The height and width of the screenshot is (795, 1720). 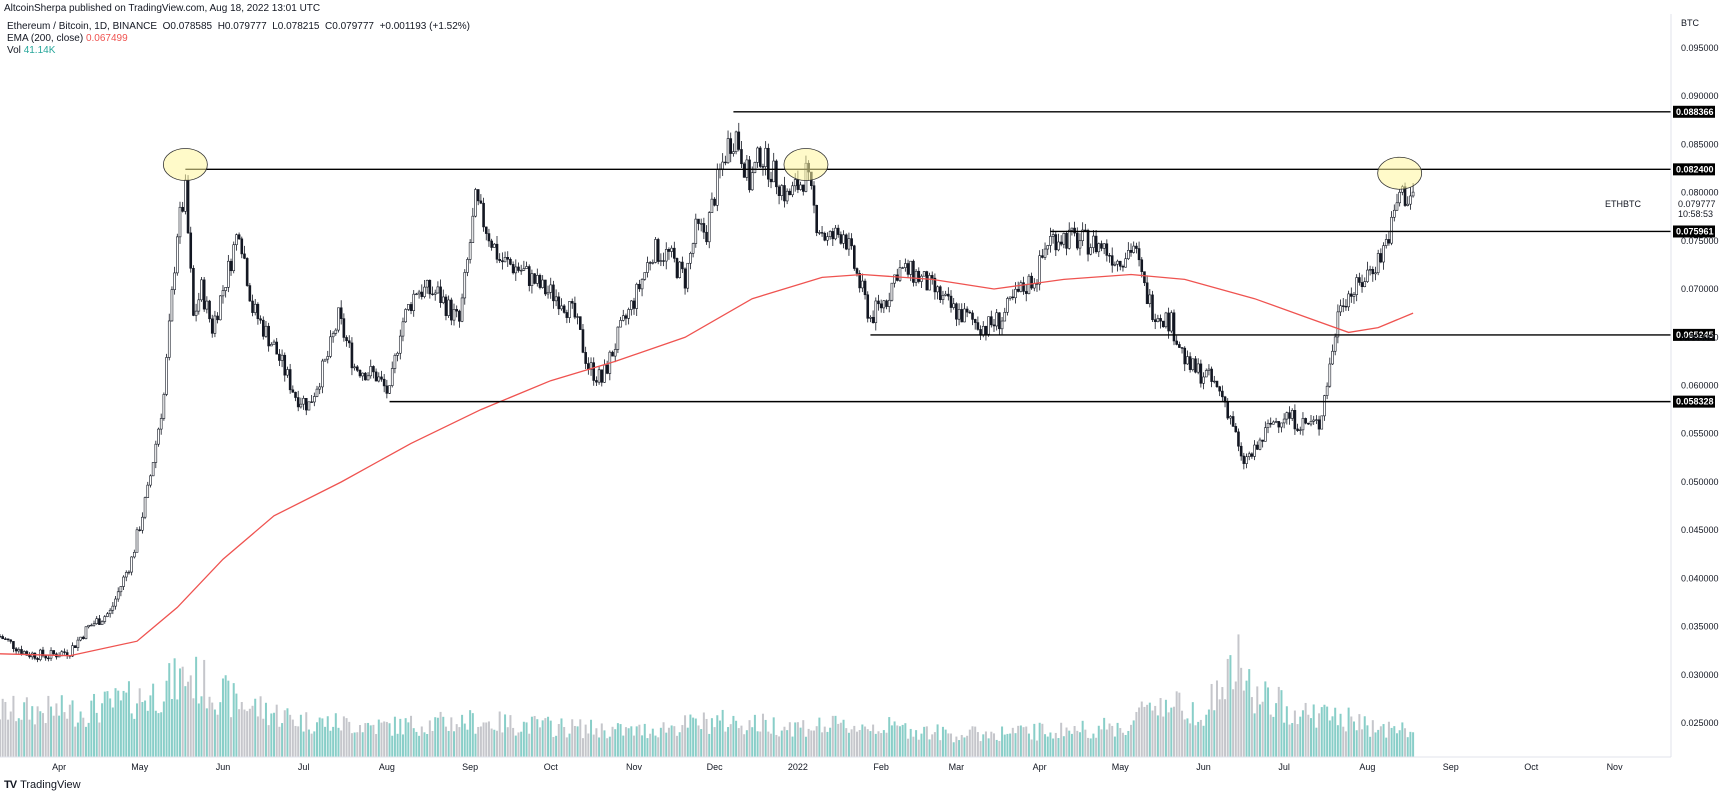 What do you see at coordinates (1040, 767) in the screenshot?
I see `time-tick-label: Apr` at bounding box center [1040, 767].